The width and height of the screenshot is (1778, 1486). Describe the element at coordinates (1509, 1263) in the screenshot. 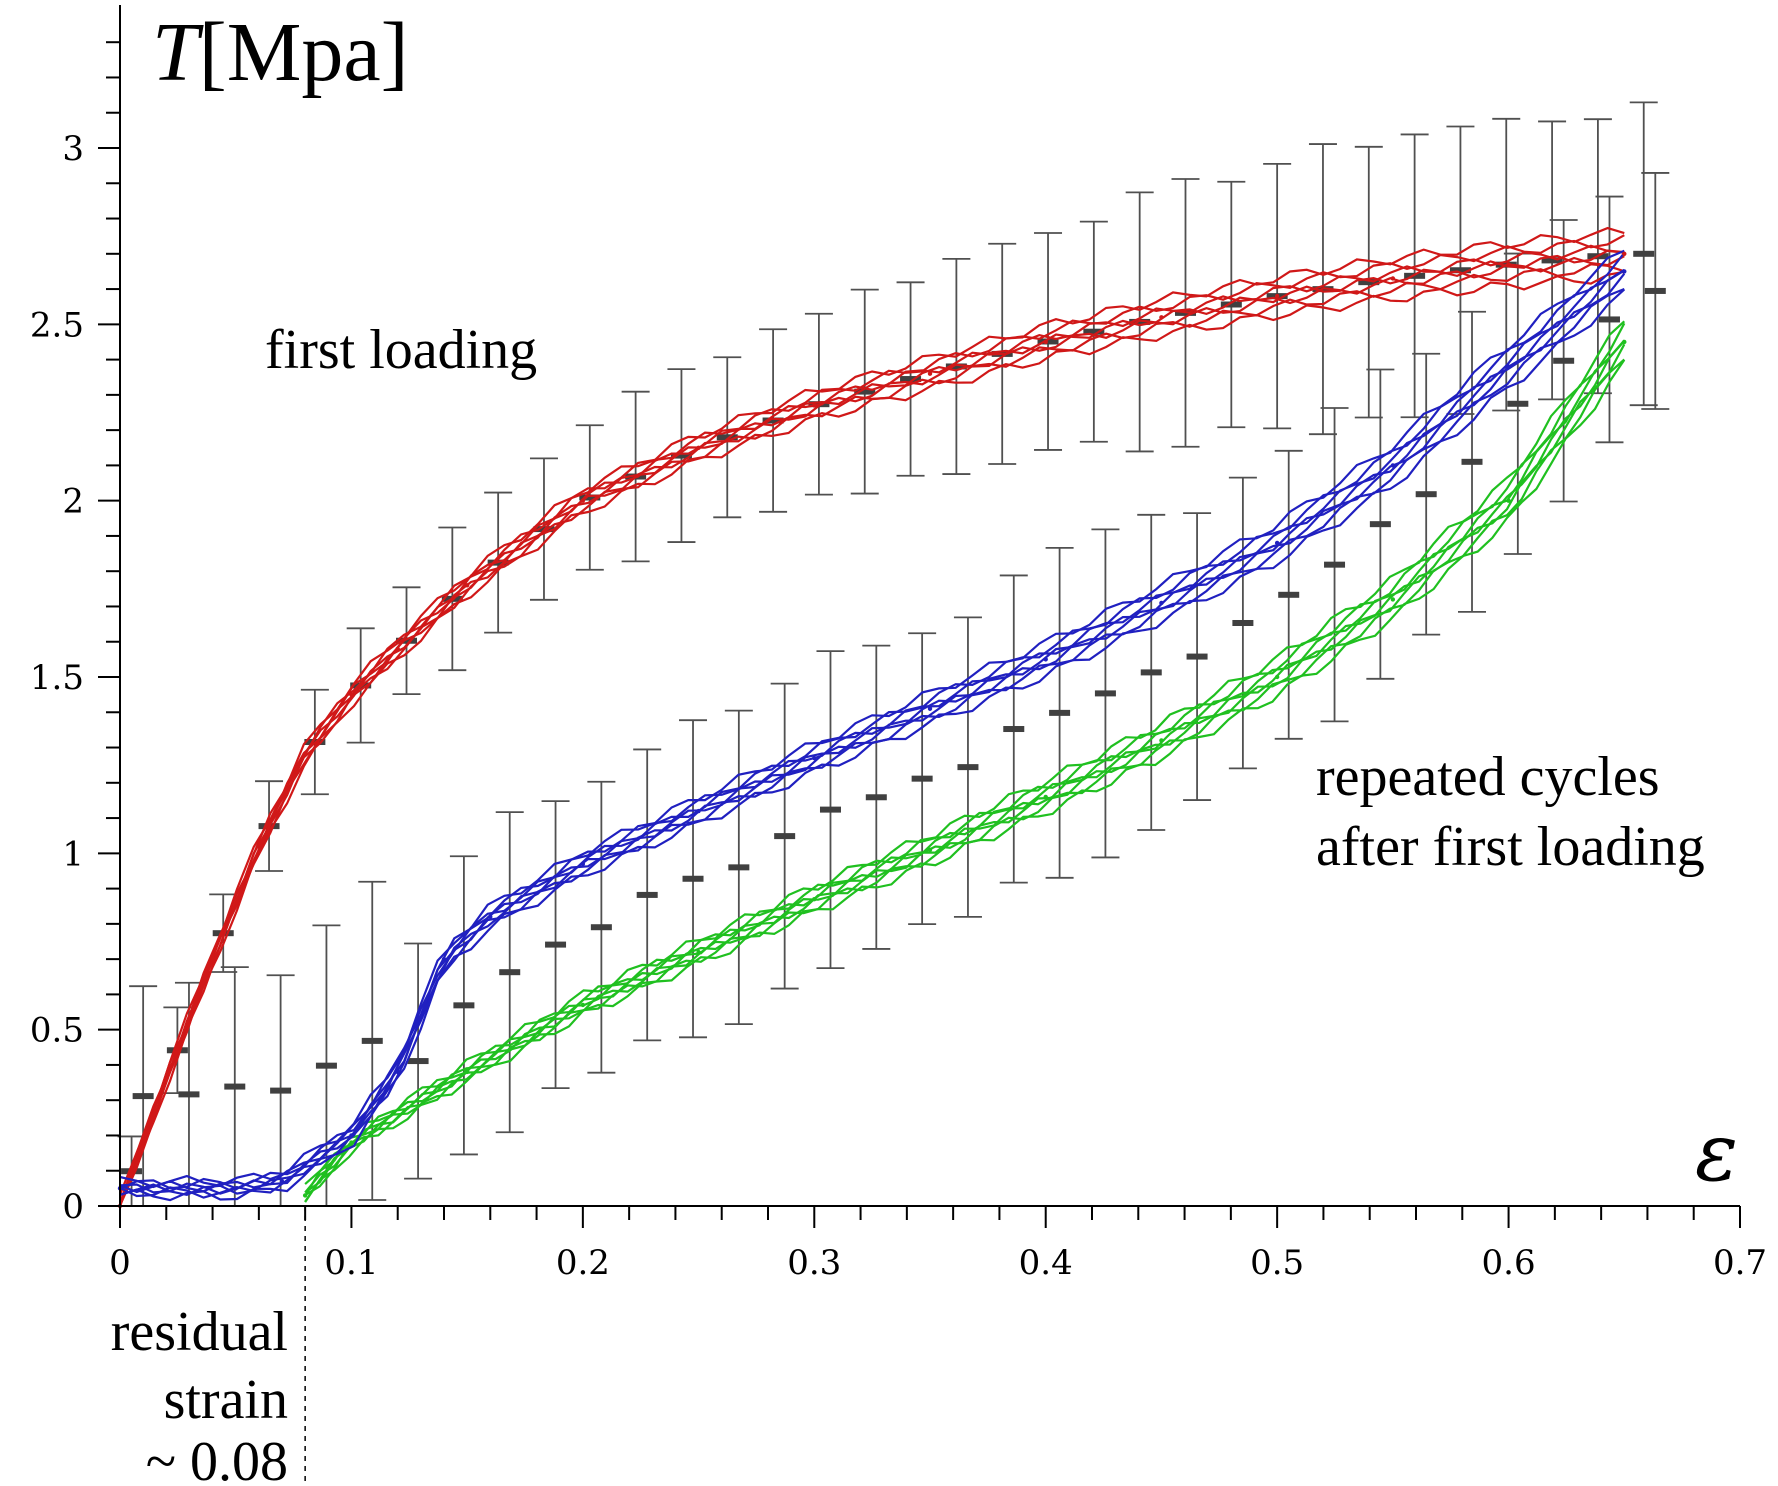

I see `x-tick-label: 0.6` at that location.